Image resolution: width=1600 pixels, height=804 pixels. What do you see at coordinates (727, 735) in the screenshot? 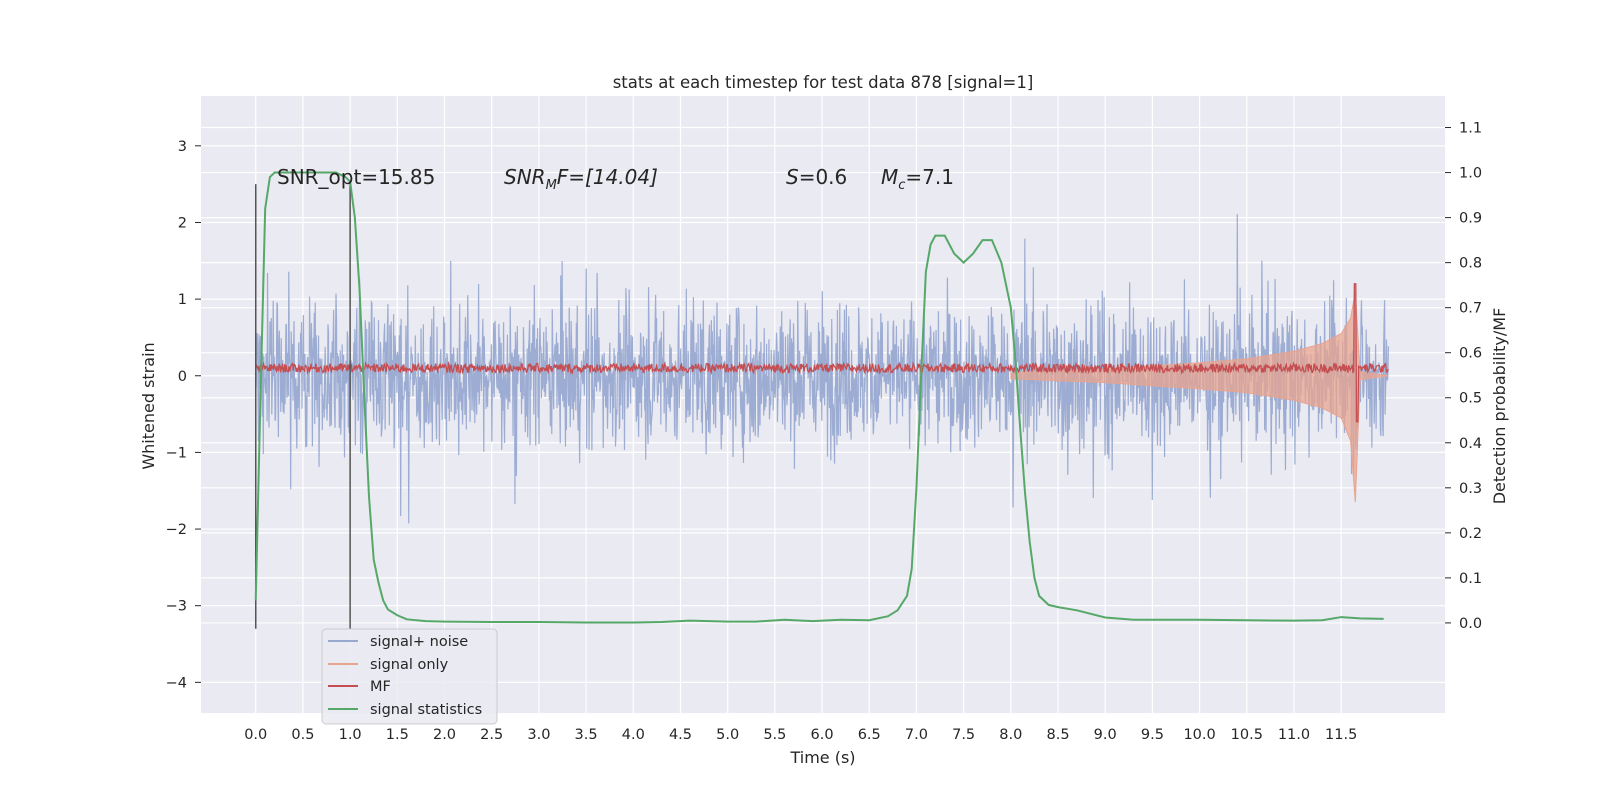
I see `x-tick-label: 5.0` at bounding box center [727, 735].